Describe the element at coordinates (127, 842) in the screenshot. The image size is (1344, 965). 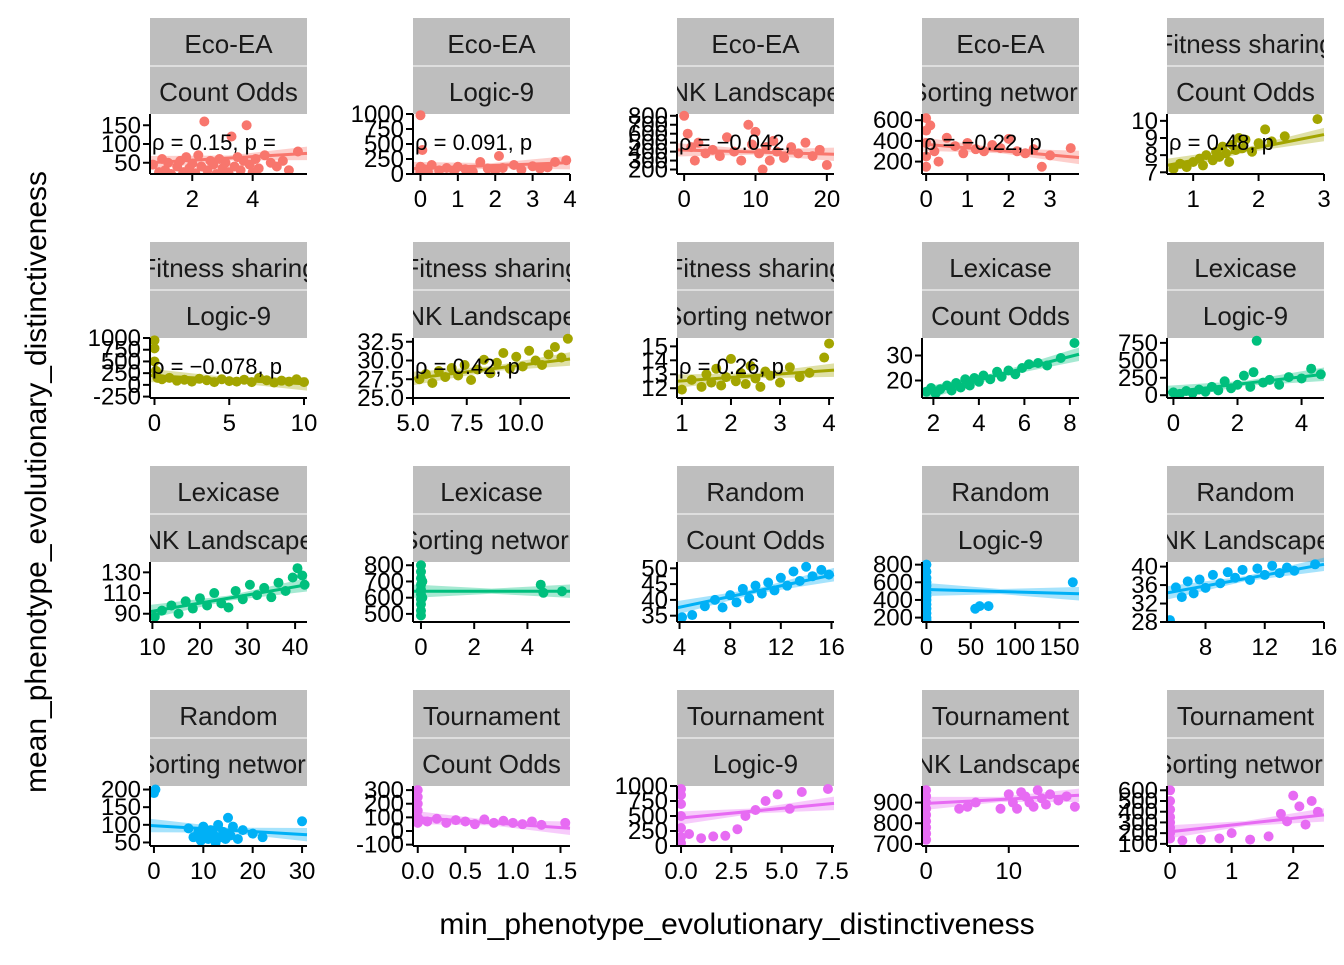
I see `y-tick-label: 50` at that location.